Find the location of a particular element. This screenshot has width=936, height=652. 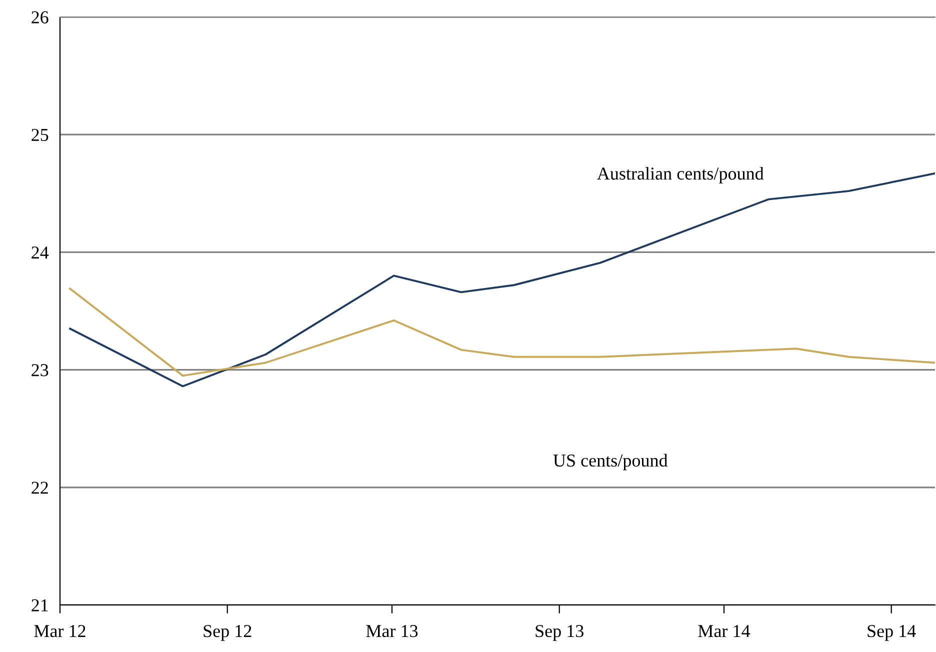

x-tick-label: Sep 14 is located at coordinates (892, 633).